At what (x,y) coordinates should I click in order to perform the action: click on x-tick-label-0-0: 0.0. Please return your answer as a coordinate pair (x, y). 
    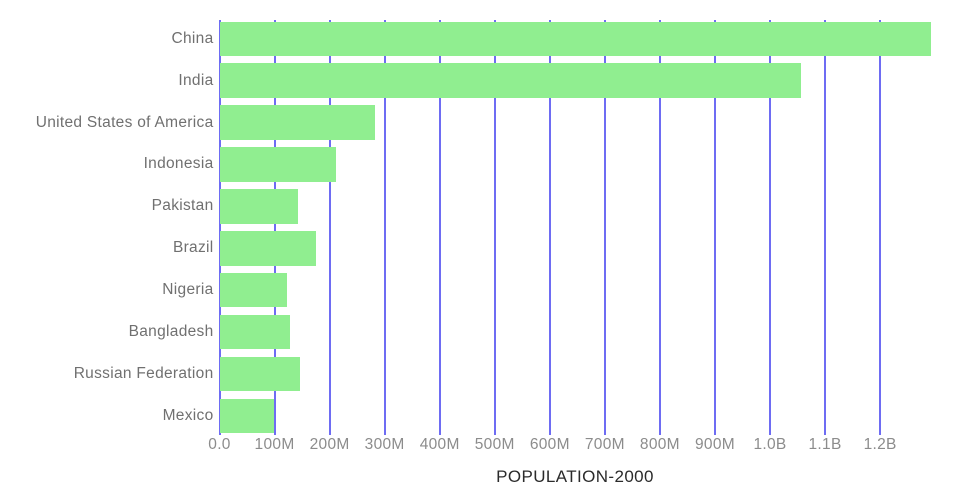
    Looking at the image, I should click on (219, 444).